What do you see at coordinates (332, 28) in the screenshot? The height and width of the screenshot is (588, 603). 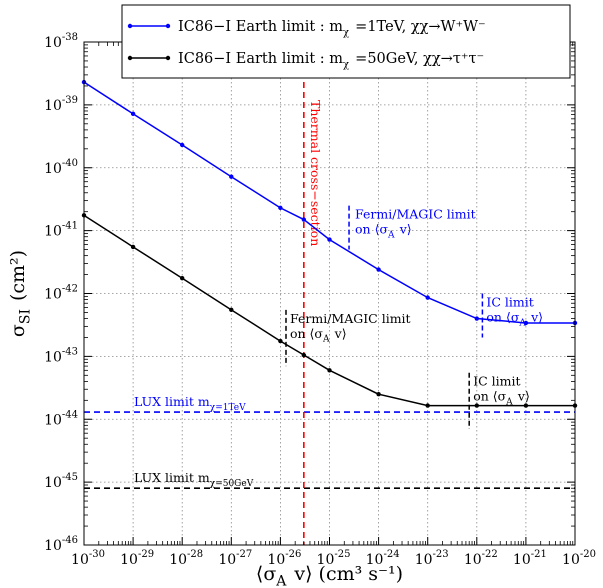 I see `legend-label-0: IC86−I Earth limit : mχ =1TeV, χχ→W⁺W⁻` at bounding box center [332, 28].